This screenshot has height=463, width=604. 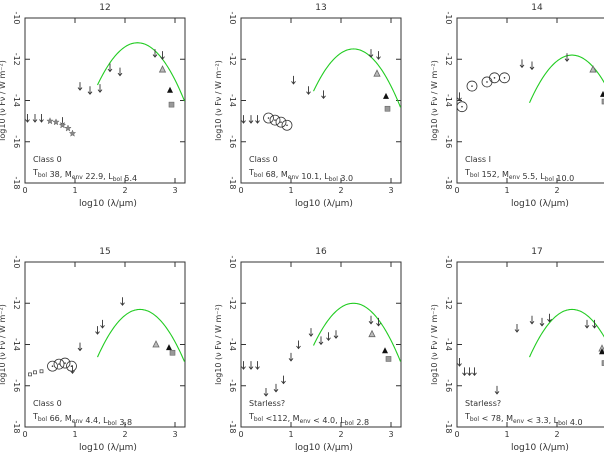 What do you see at coordinates (519, 175) in the screenshot?
I see `params-label: Tbol 152, Menv 5.5, Lbol 10.0` at bounding box center [519, 175].